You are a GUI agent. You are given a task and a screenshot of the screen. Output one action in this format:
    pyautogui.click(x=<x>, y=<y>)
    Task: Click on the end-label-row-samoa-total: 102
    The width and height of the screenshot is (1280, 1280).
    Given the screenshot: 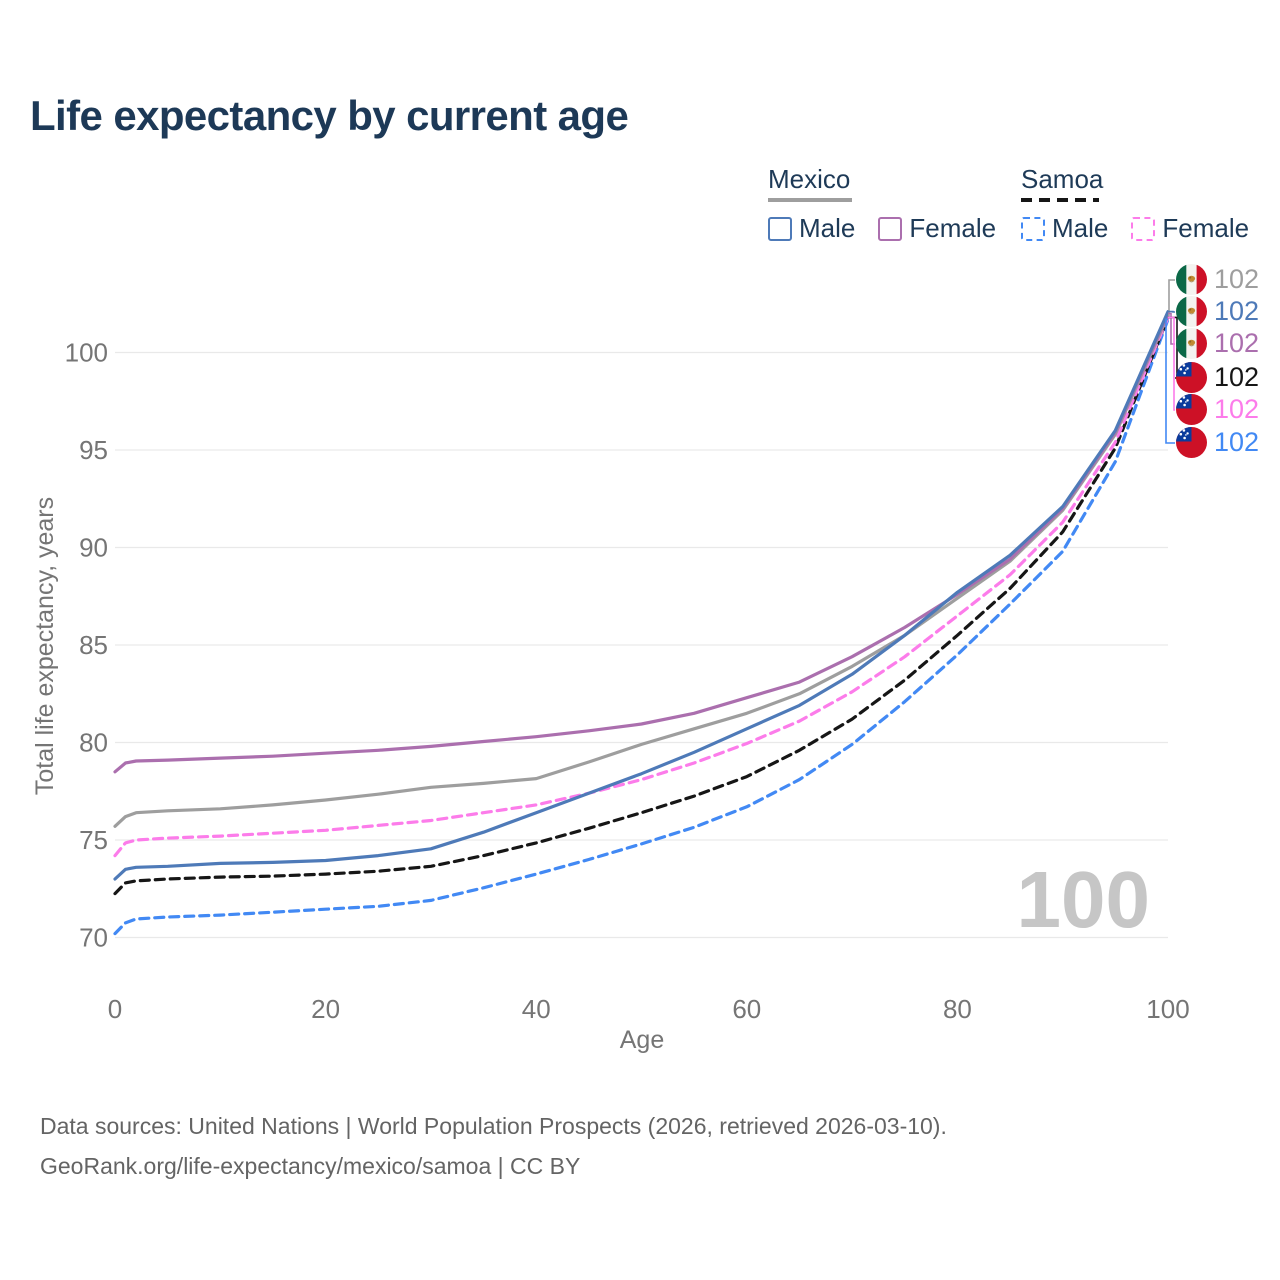 What is the action you would take?
    pyautogui.click(x=1217, y=377)
    